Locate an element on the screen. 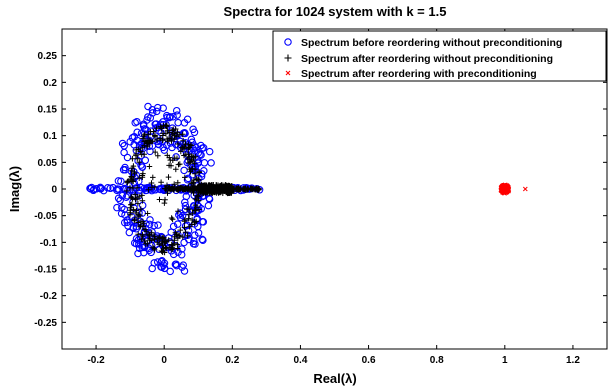 This screenshot has width=609, height=389. y-tick-label: 0.15 is located at coordinates (48, 110).